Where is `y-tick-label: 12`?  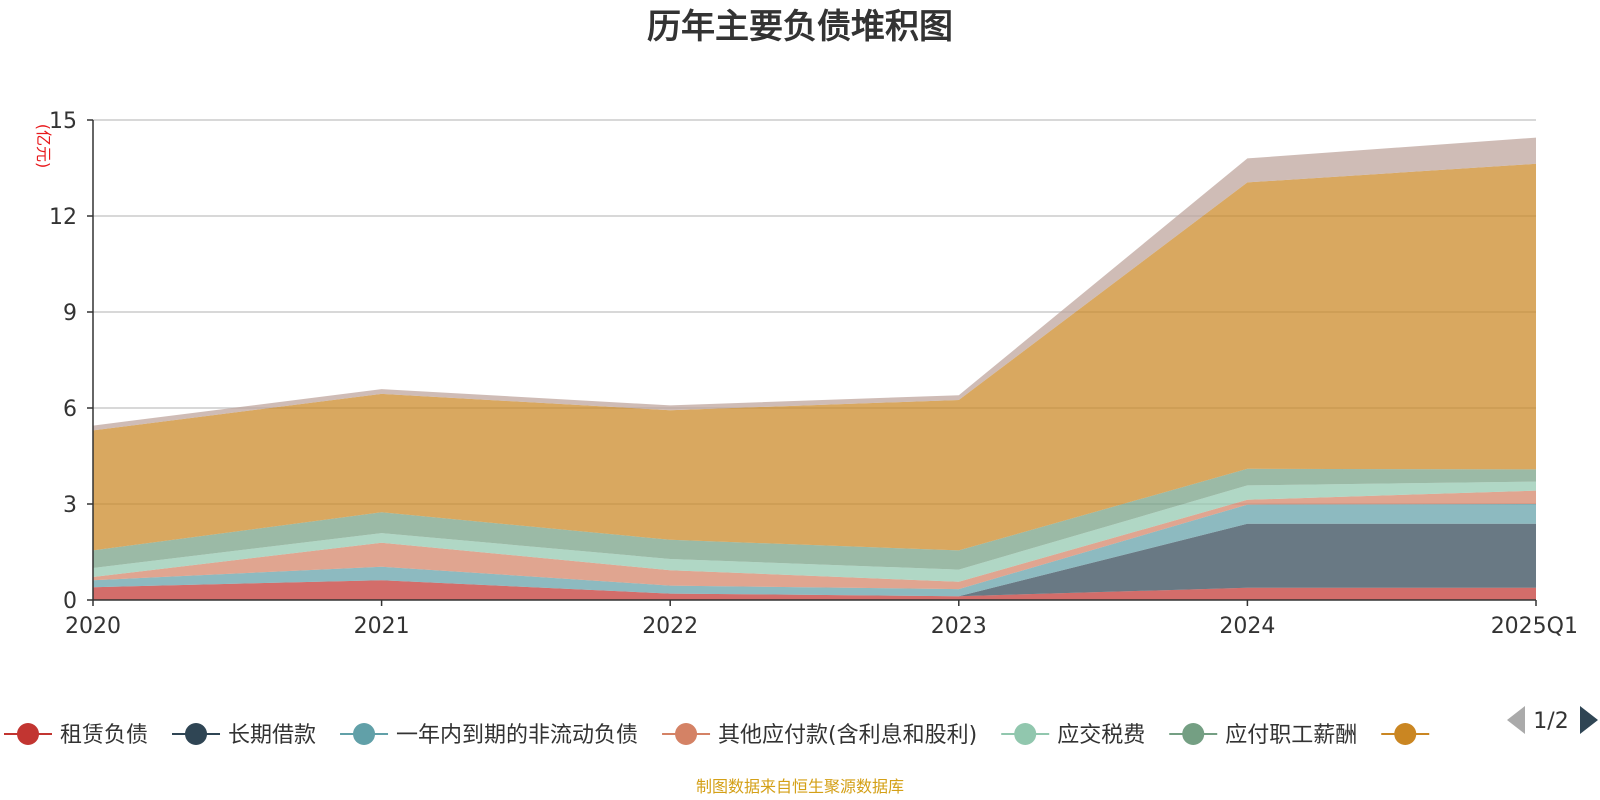
y-tick-label: 12 is located at coordinates (63, 217).